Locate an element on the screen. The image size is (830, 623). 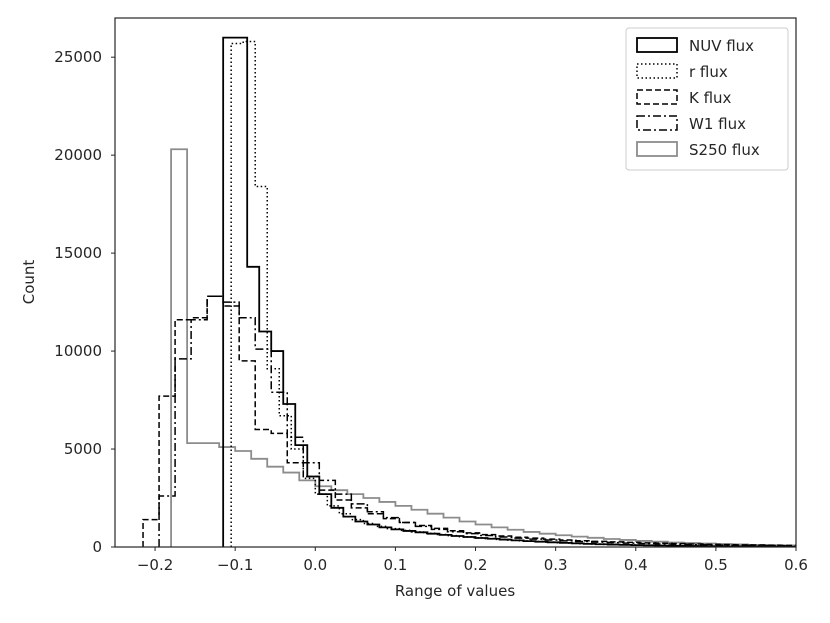
x-tick-label: −0.1 is located at coordinates (235, 565).